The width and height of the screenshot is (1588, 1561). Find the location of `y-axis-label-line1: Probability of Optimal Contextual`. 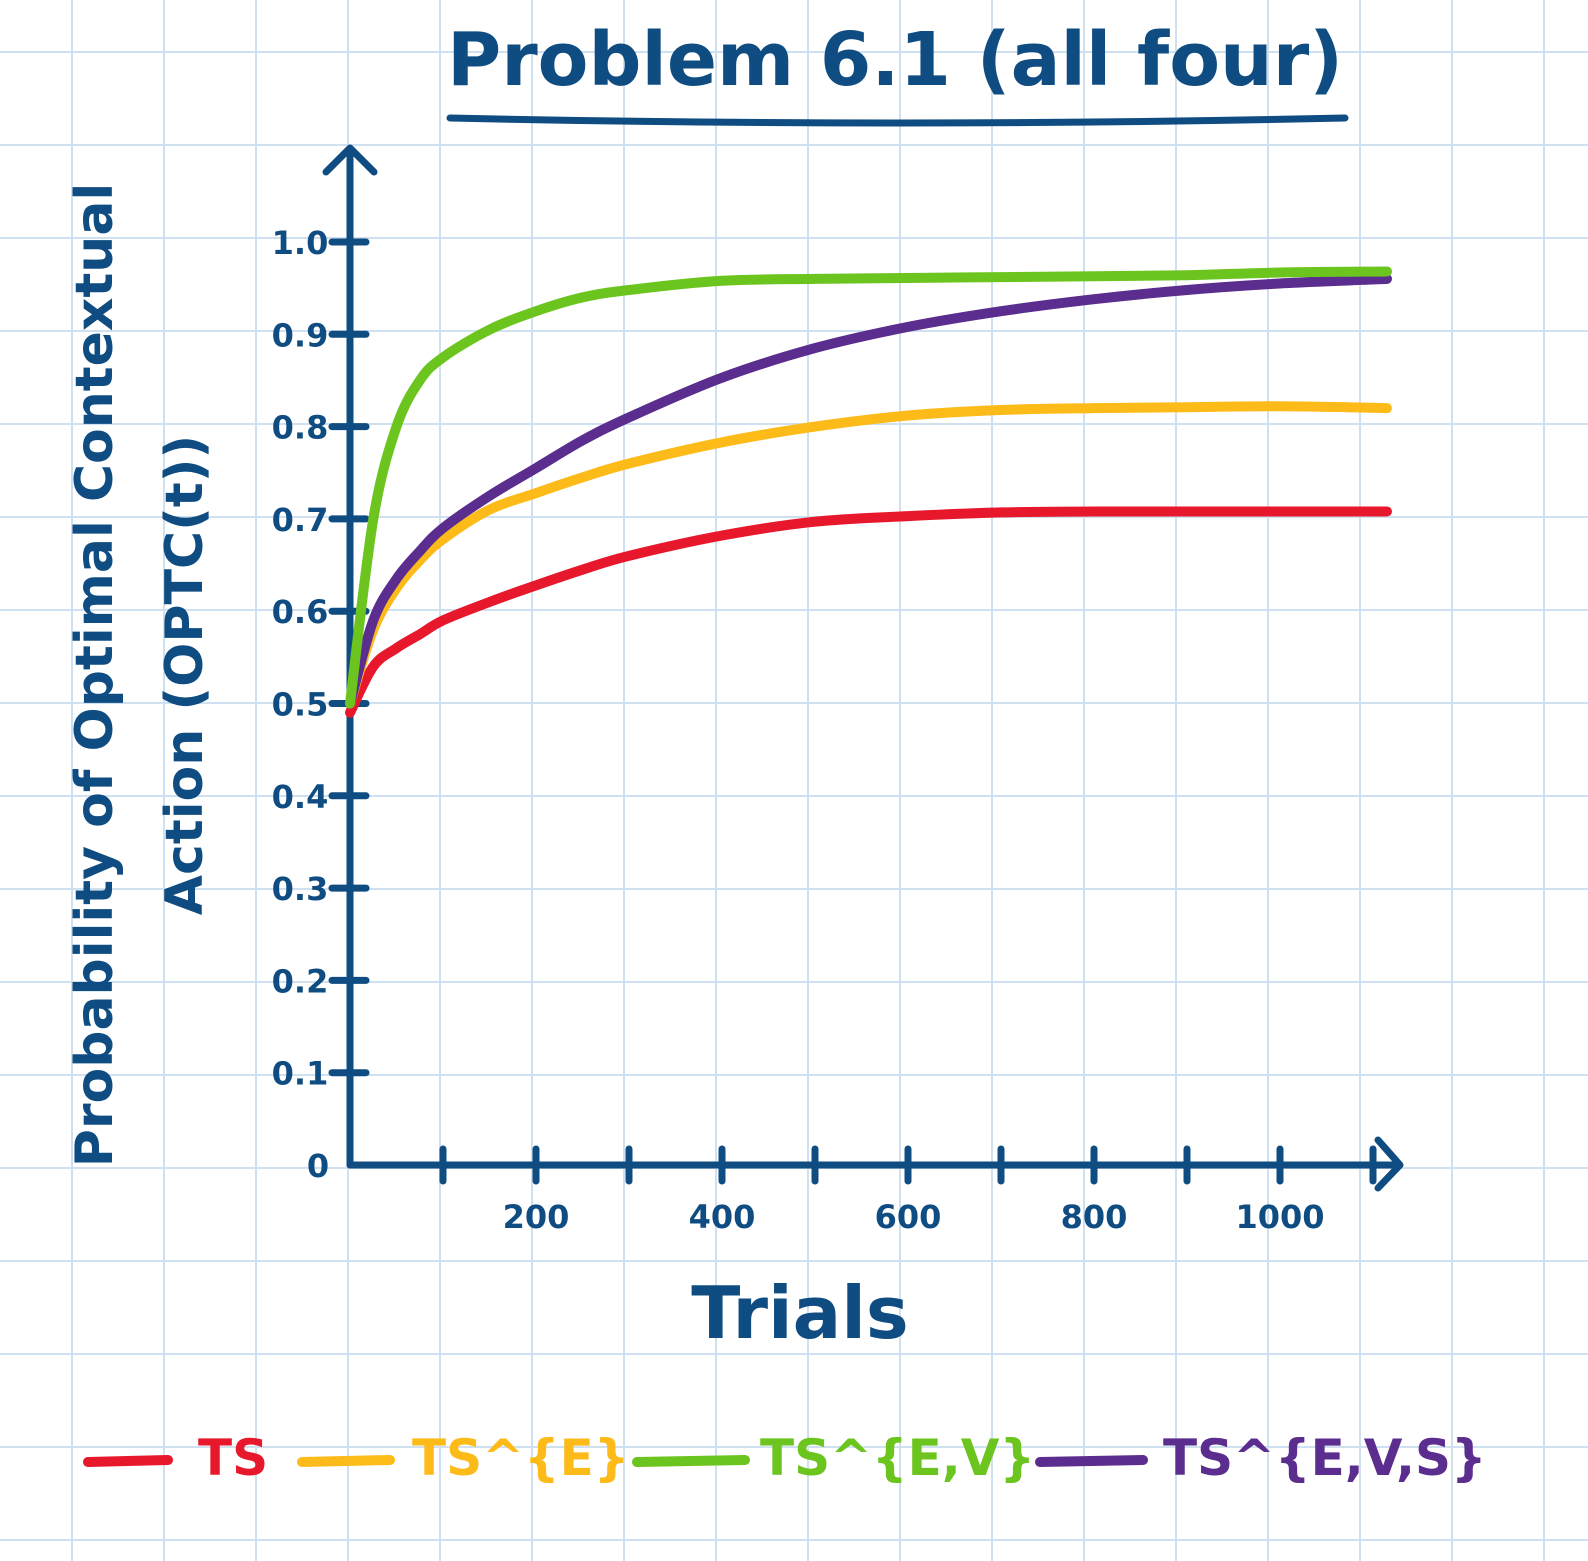

y-axis-label-line1: Probability of Optimal Contextual is located at coordinates (95, 675).